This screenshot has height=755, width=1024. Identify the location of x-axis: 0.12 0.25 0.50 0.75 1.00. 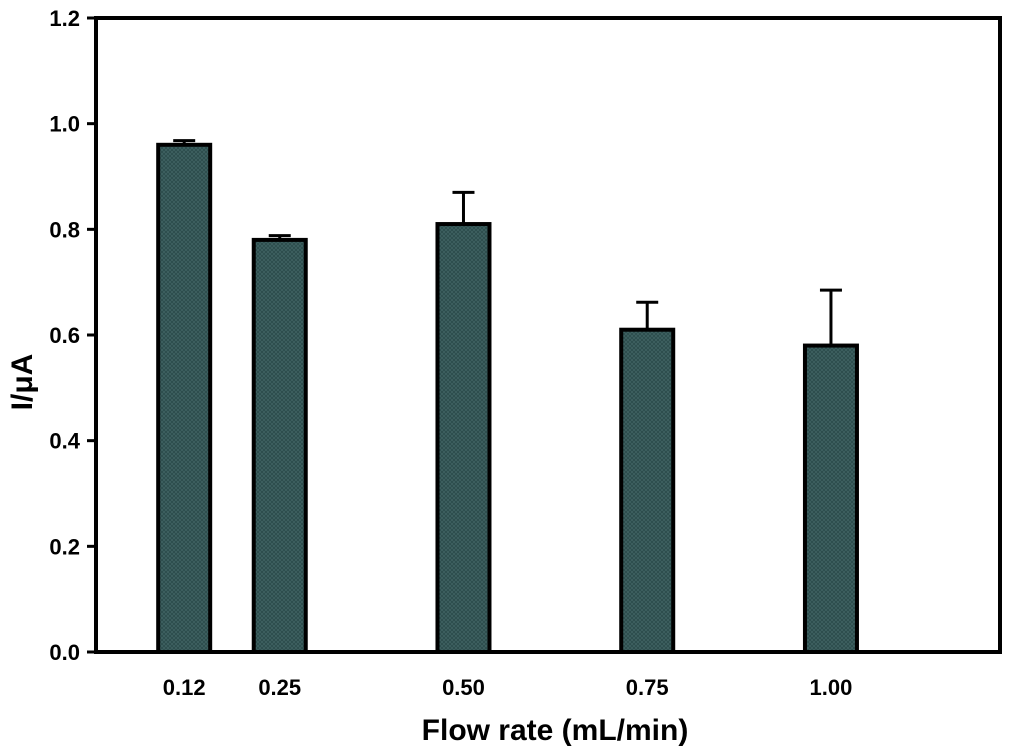
(508, 687).